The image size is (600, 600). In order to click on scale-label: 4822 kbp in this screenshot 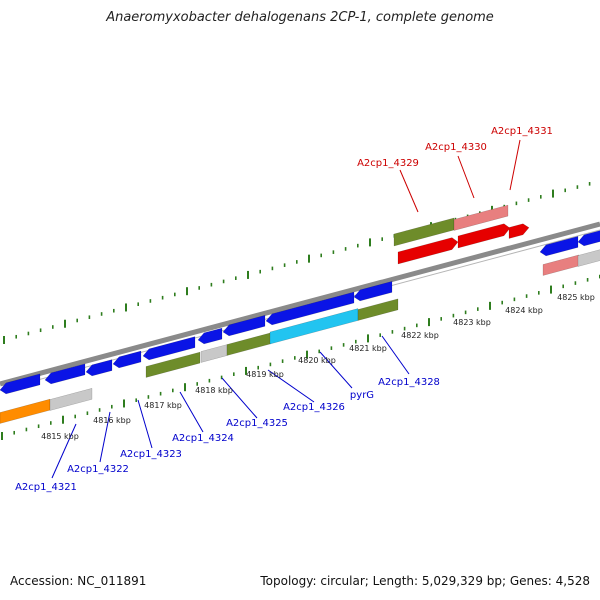, I will do `click(420, 335)`.